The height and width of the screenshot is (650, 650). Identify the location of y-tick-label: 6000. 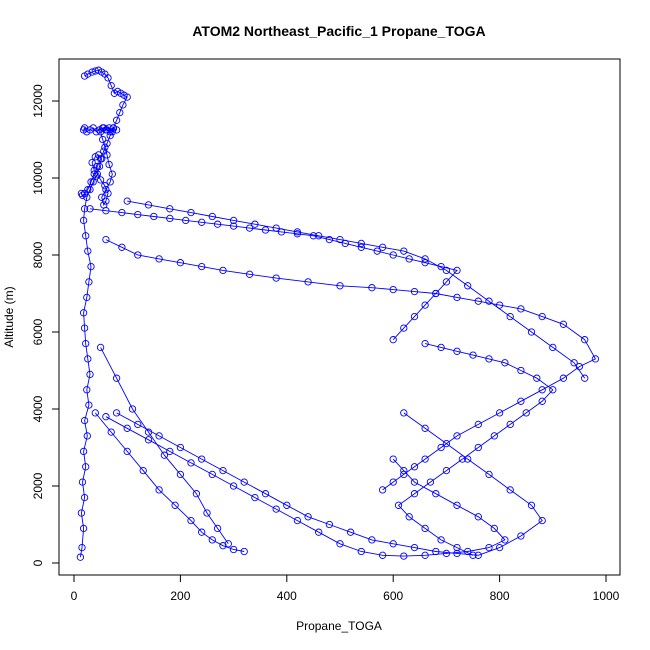
(38, 331).